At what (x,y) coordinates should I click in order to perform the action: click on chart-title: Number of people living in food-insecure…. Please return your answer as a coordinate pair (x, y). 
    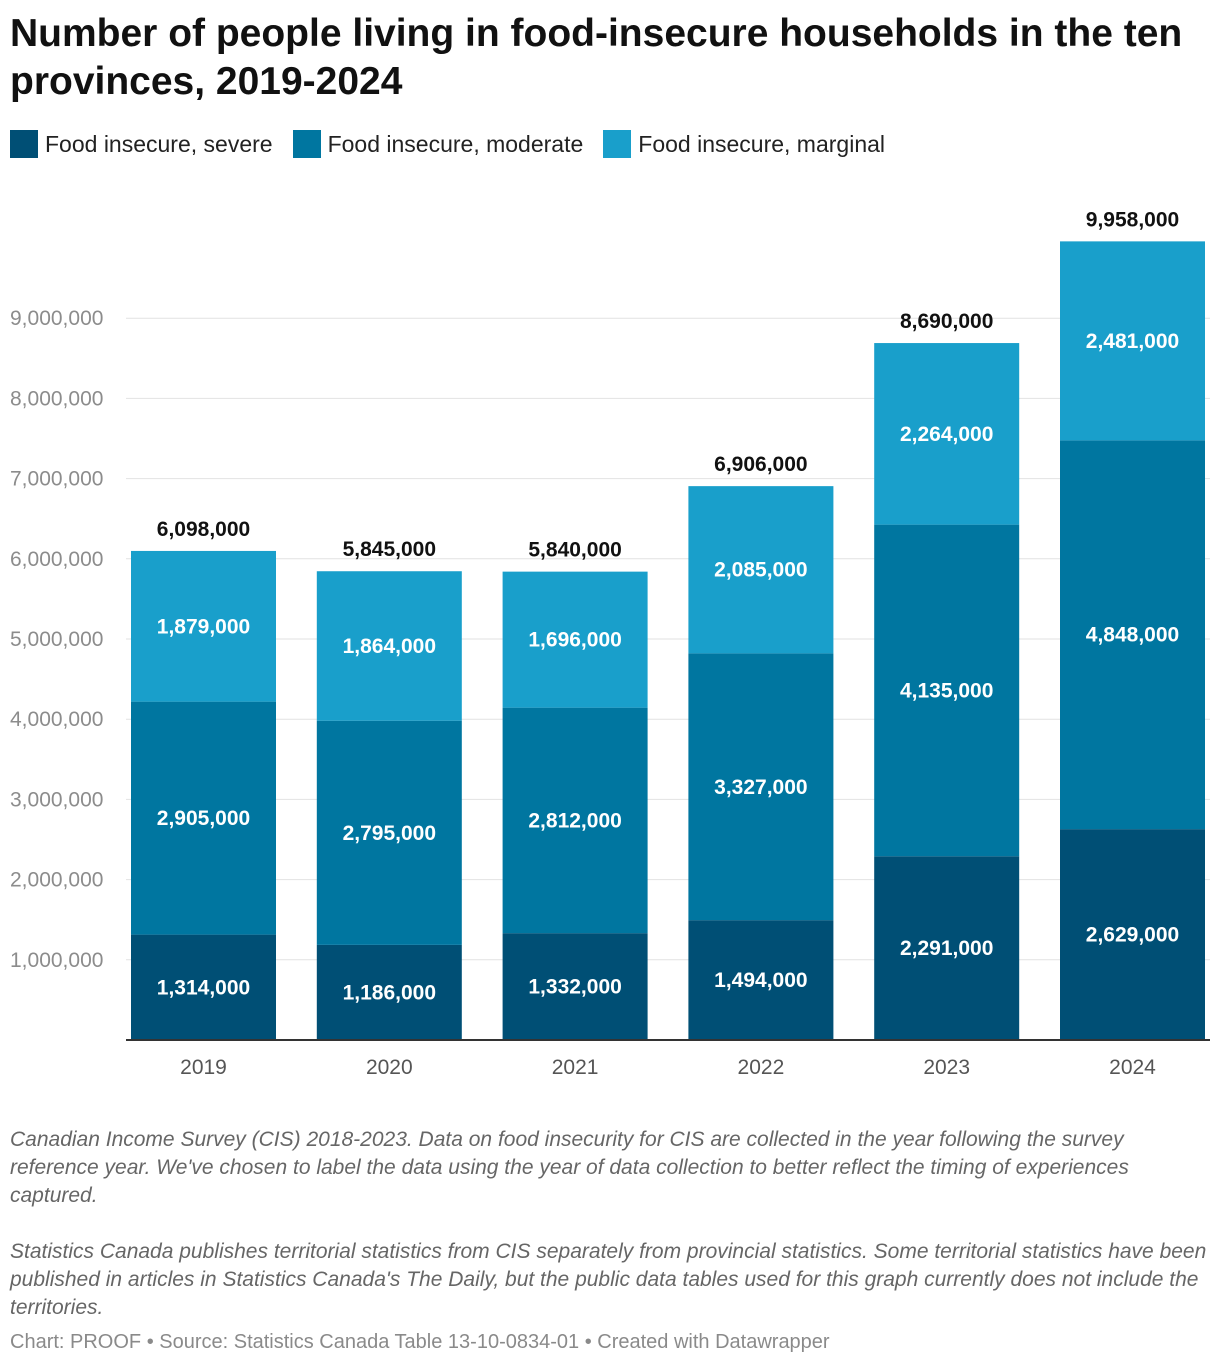
    Looking at the image, I should click on (596, 57).